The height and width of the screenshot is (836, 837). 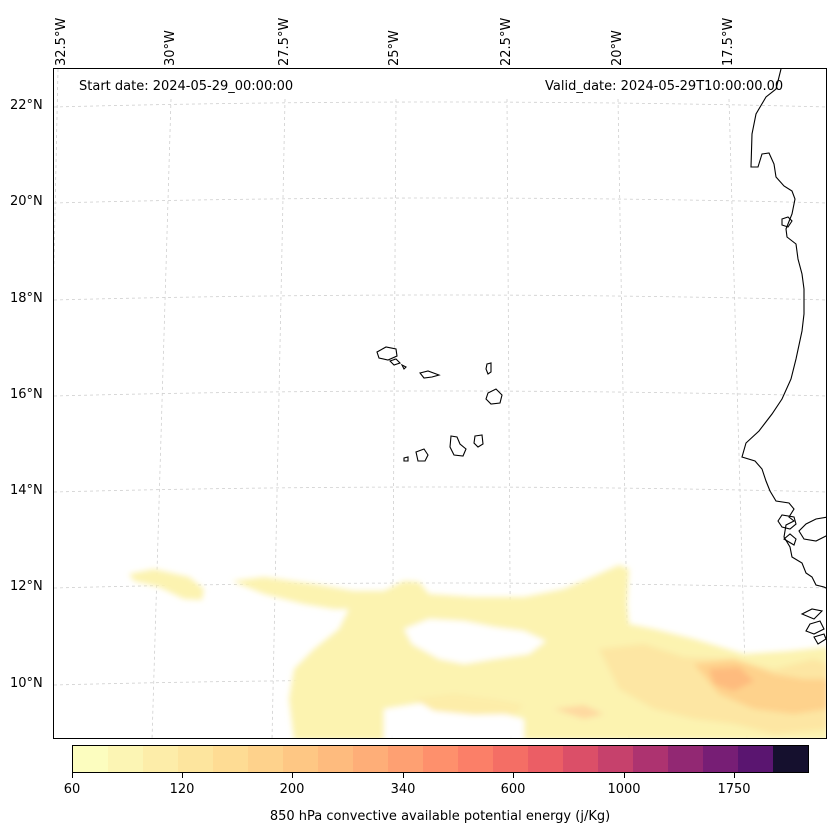 What do you see at coordinates (478, 441) in the screenshot?
I see `island-maio` at bounding box center [478, 441].